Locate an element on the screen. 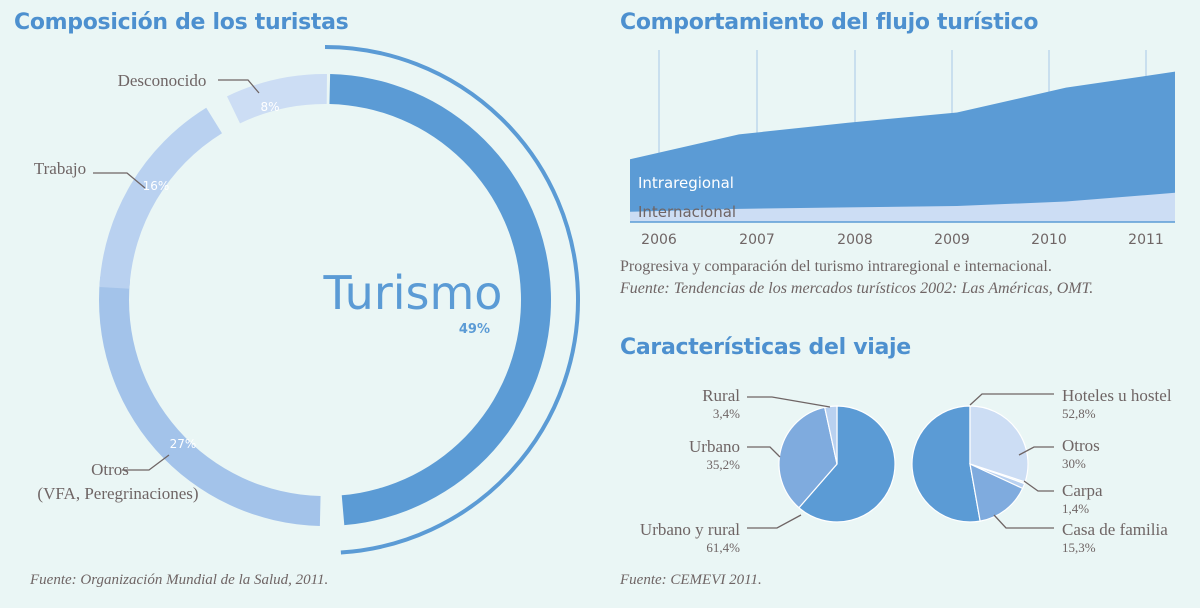 The image size is (1200, 608). donut-label-desconocido: Desconocido is located at coordinates (162, 80).